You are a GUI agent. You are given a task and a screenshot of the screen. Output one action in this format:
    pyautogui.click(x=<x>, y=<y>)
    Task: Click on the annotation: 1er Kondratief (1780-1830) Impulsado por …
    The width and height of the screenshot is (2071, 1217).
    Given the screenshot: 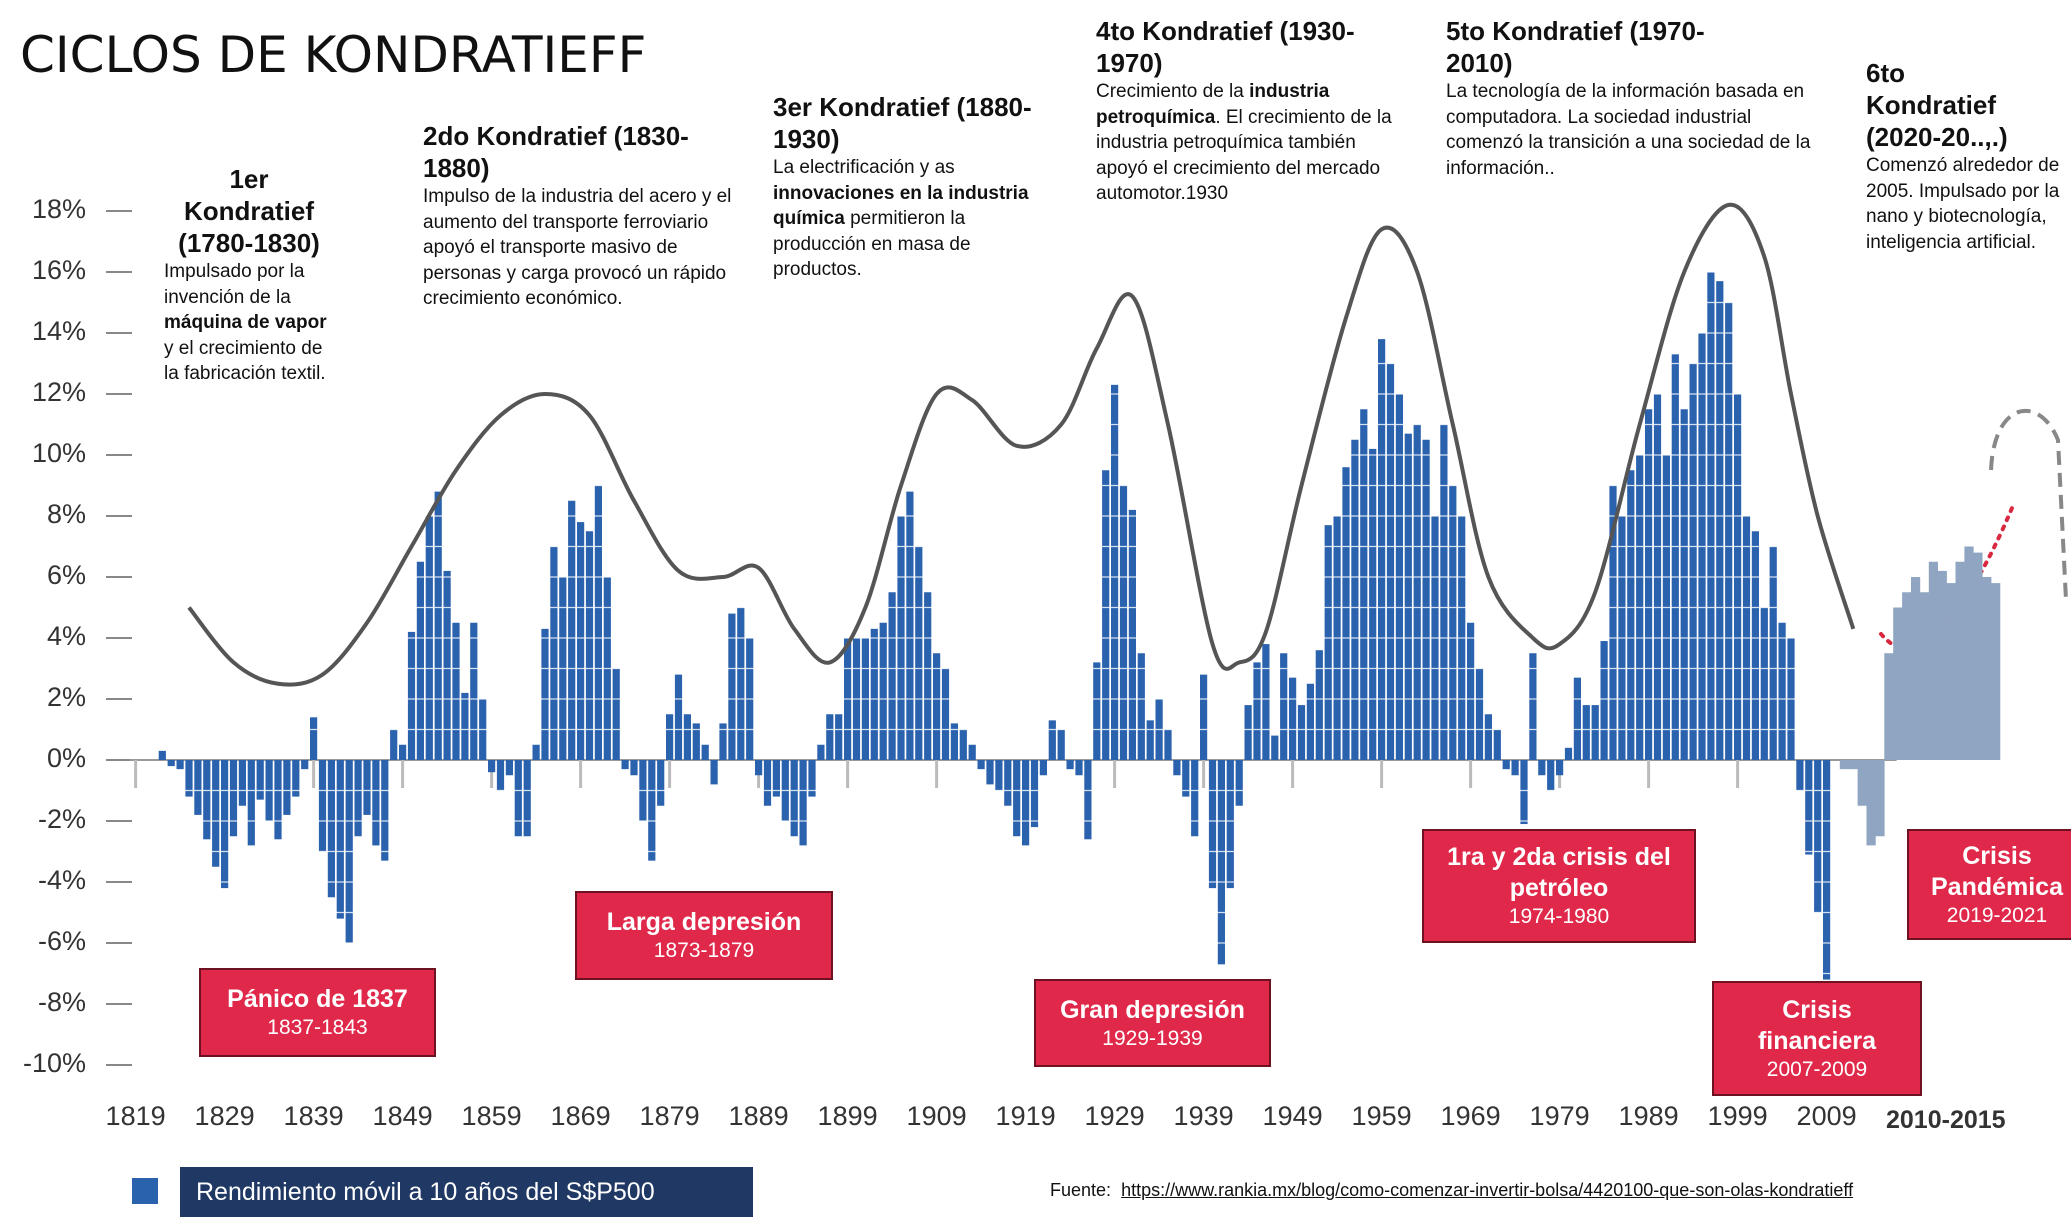 What is the action you would take?
    pyautogui.click(x=251, y=275)
    